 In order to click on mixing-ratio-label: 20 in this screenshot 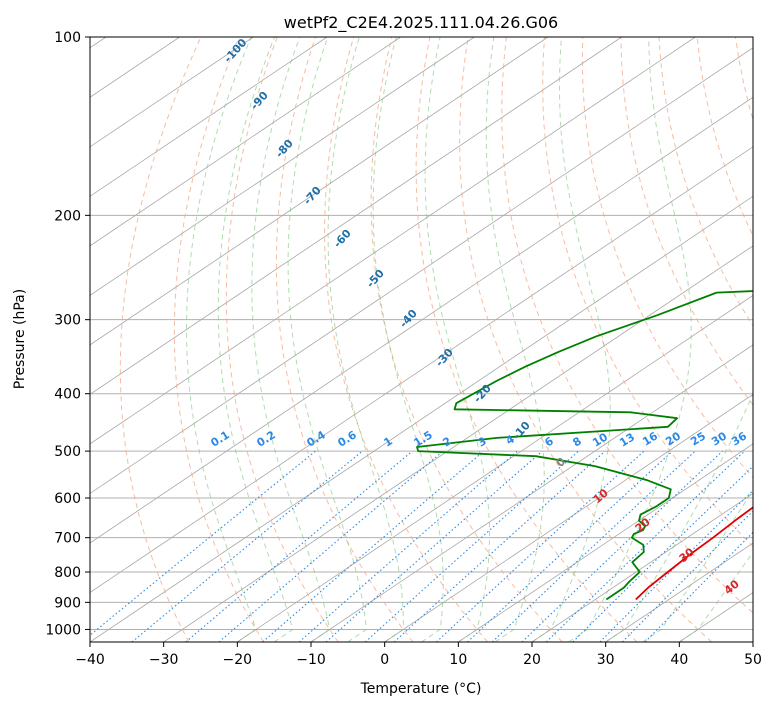, I will do `click(673, 438)`.